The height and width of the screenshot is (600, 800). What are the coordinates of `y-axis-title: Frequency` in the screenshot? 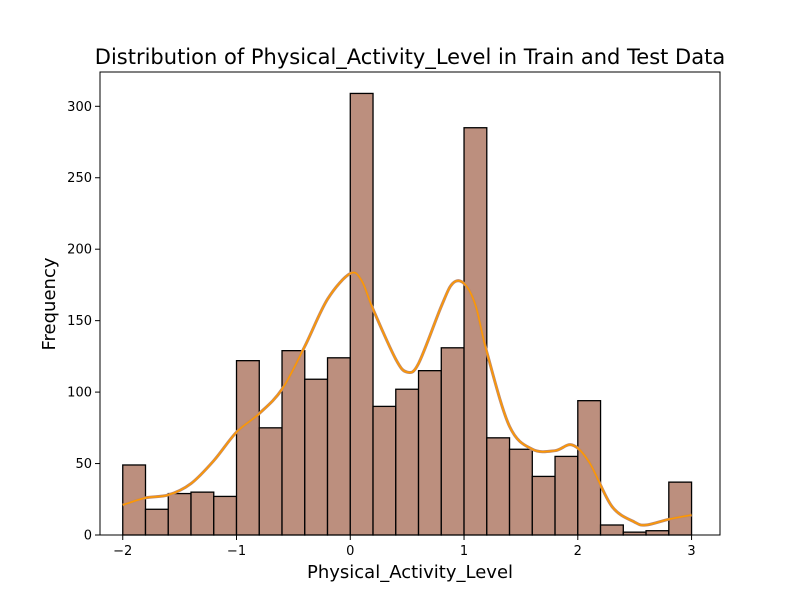 It's located at (49, 303).